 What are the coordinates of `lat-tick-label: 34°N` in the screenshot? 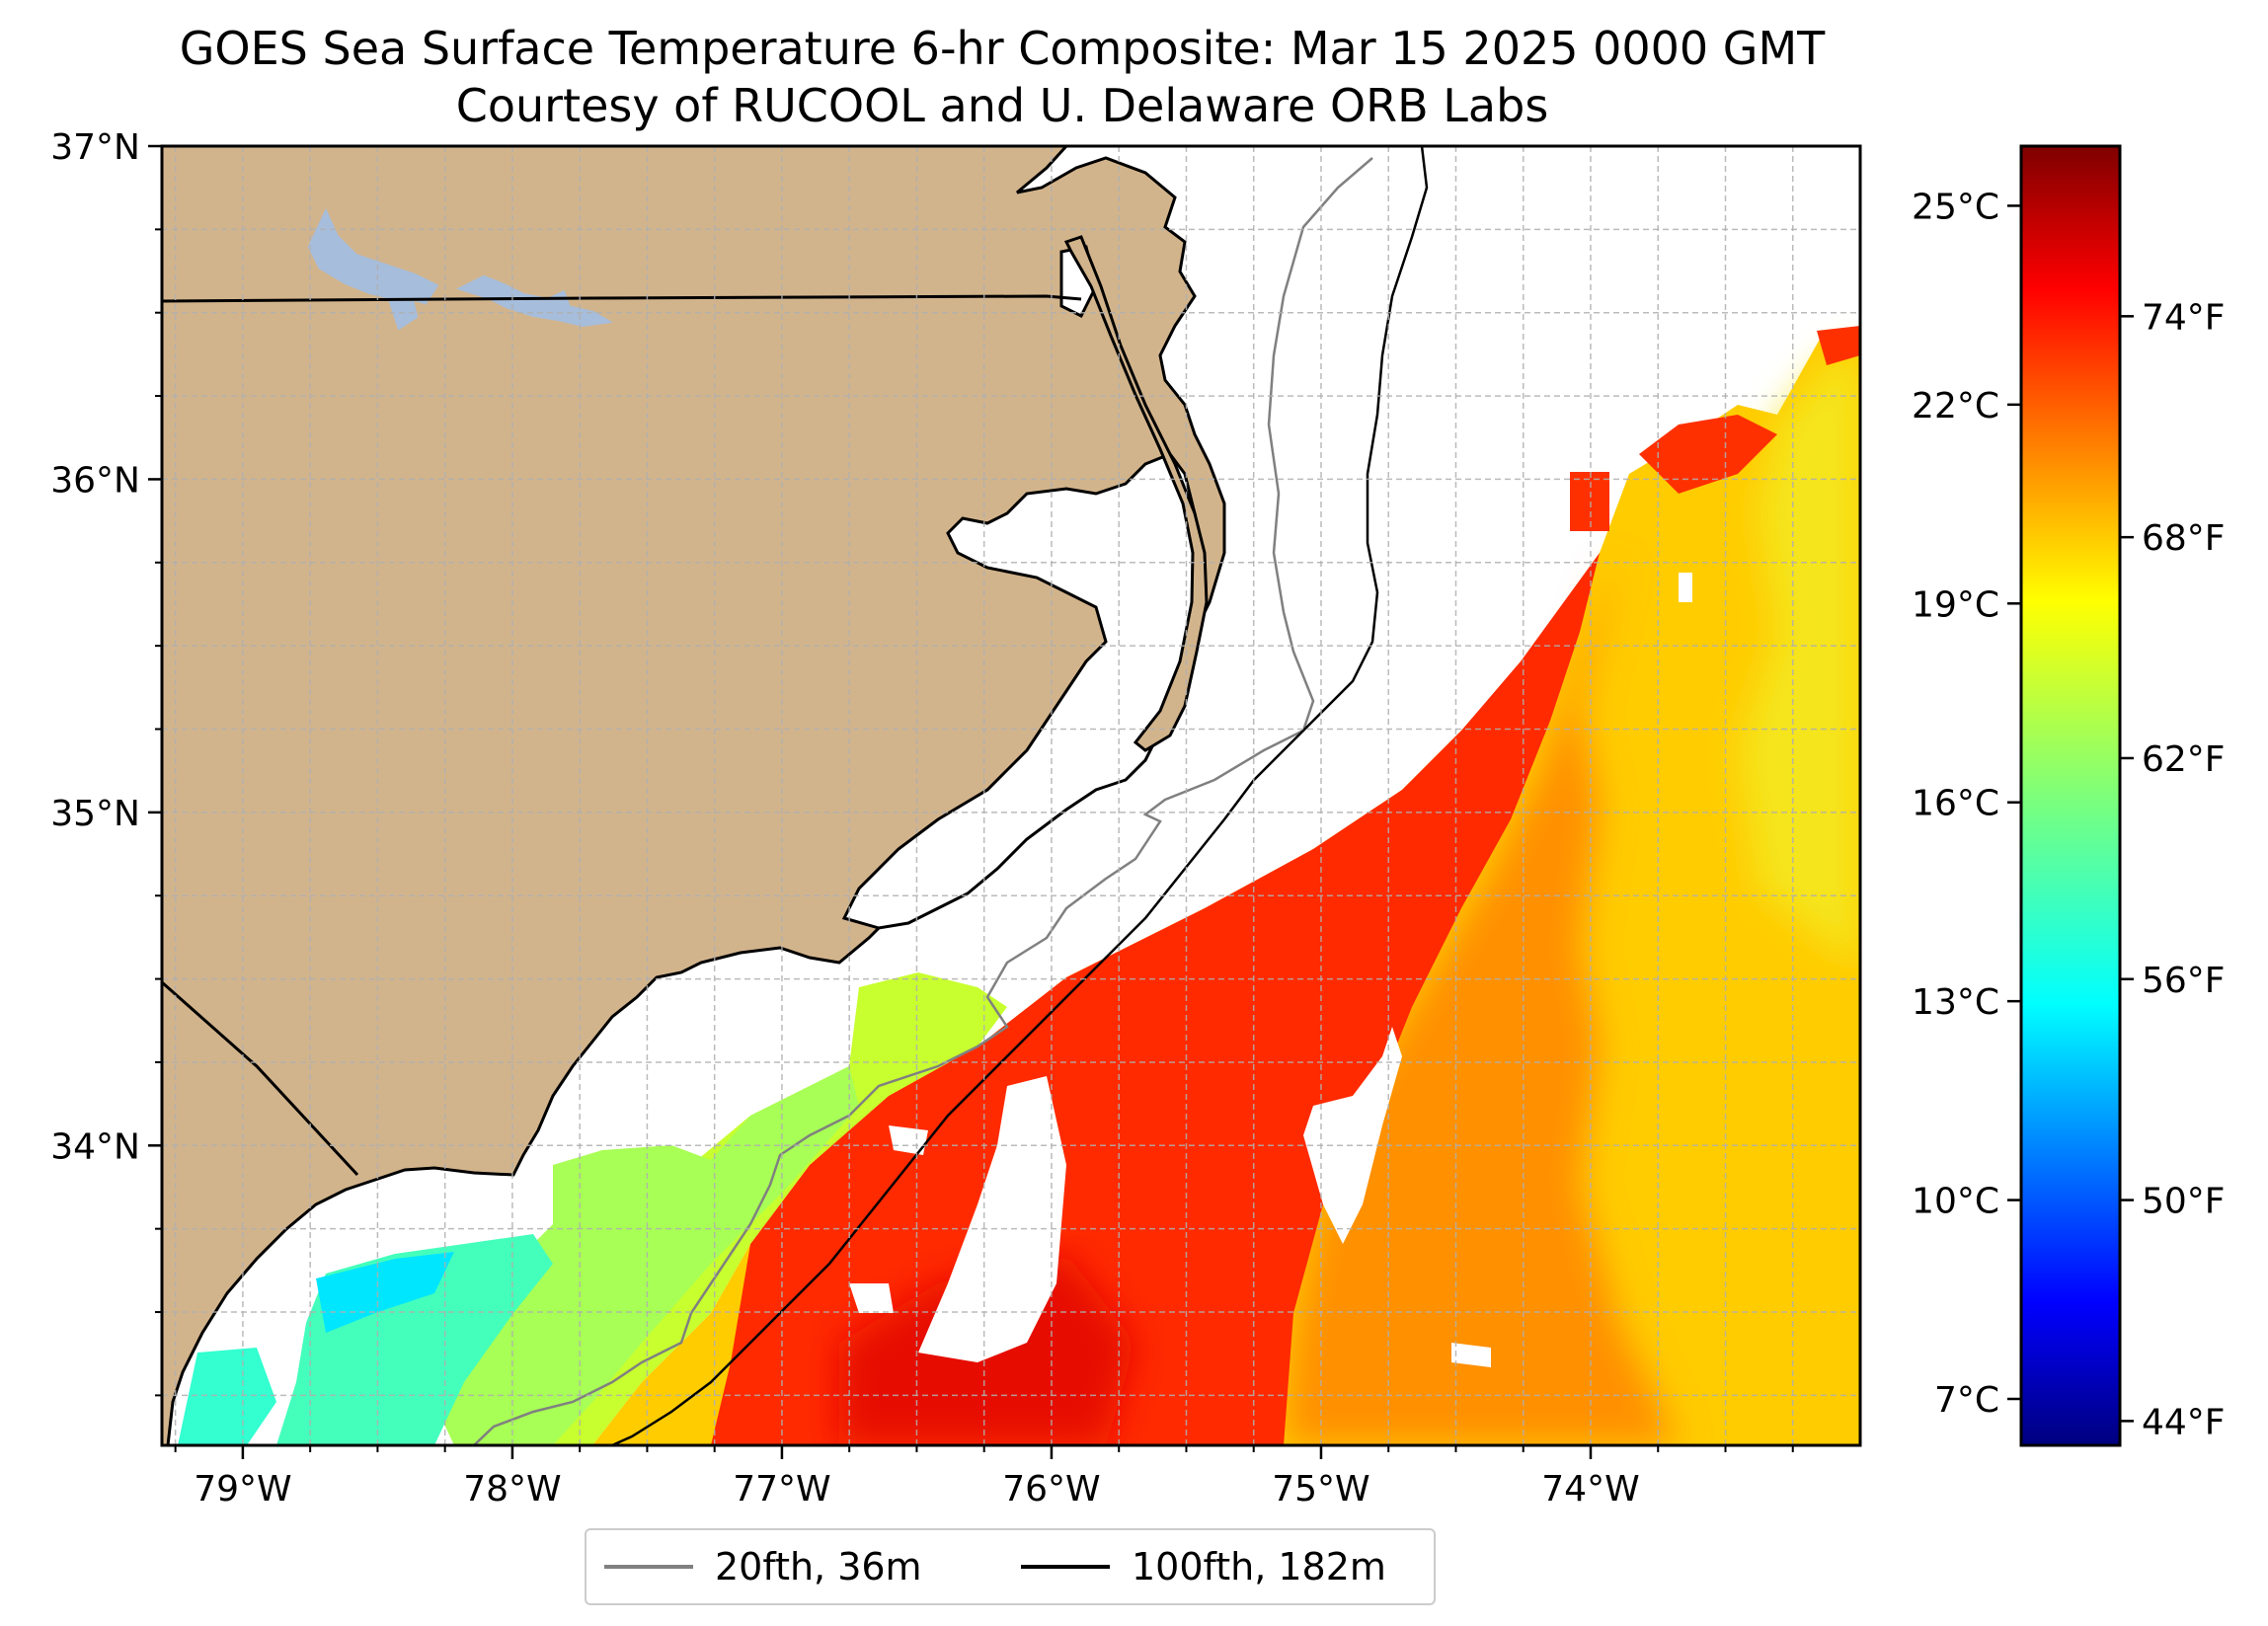 It's located at (95, 1146).